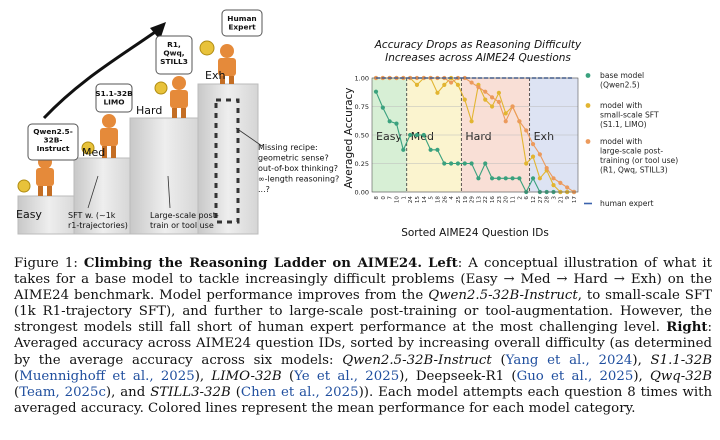 The width and height of the screenshot is (720, 440). I want to click on legend-label-line: training (or tool use), so click(639, 160).